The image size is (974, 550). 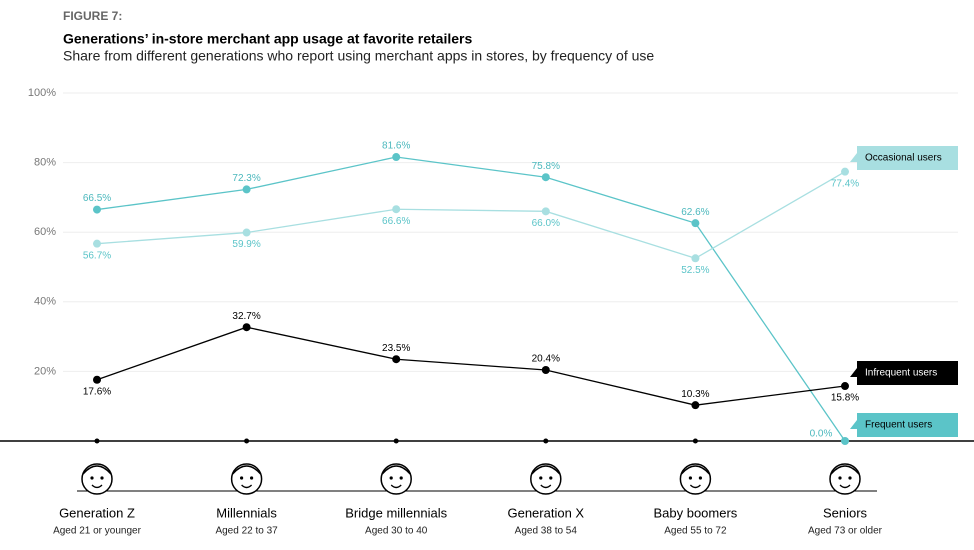 What do you see at coordinates (546, 223) in the screenshot?
I see `data-label: 66.0%` at bounding box center [546, 223].